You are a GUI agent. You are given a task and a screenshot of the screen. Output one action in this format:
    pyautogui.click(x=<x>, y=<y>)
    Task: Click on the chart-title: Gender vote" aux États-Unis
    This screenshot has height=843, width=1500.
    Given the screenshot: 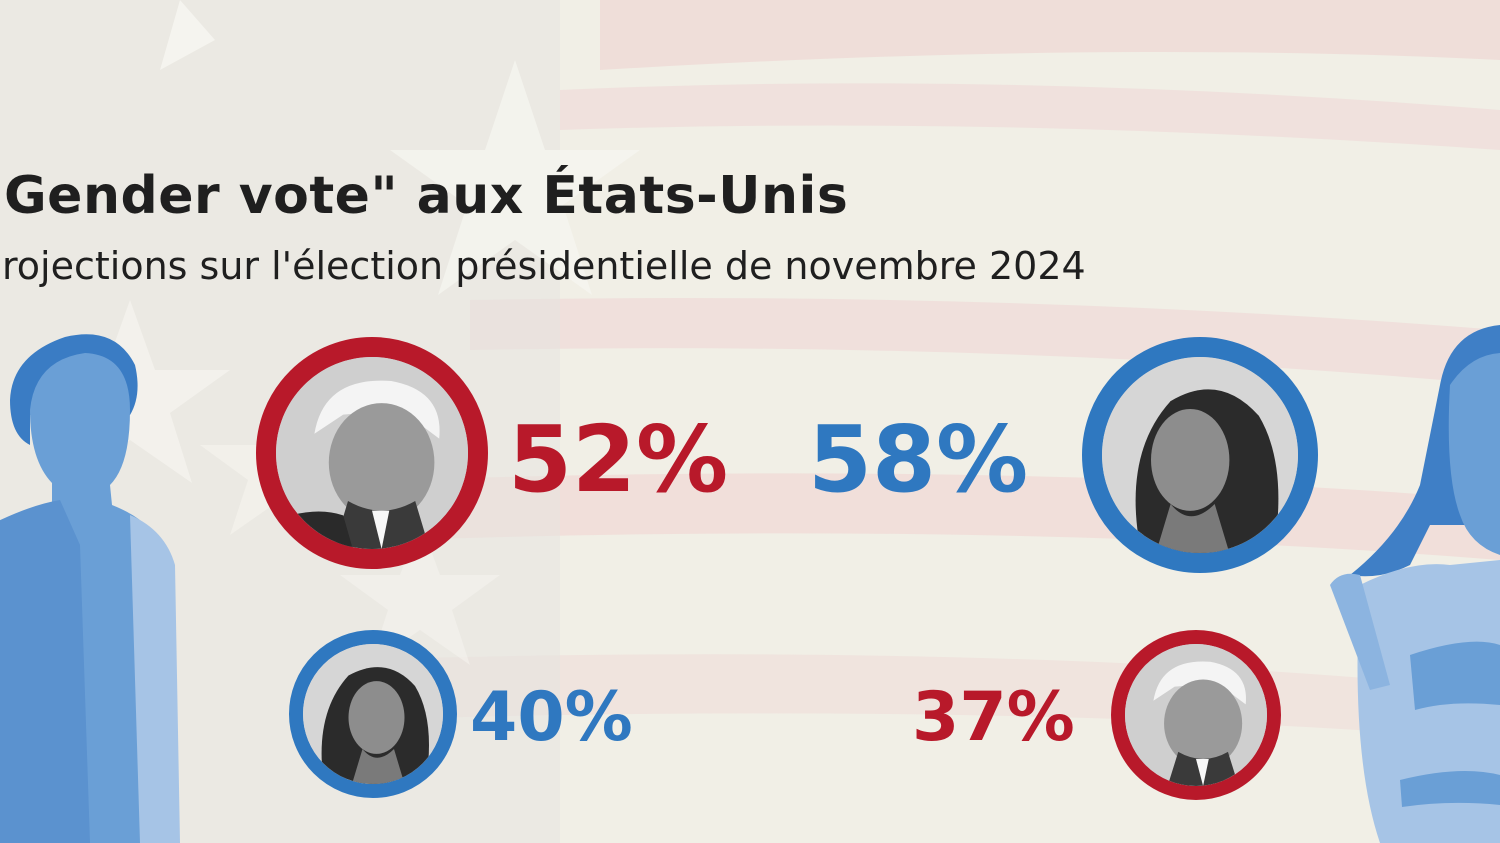 What is the action you would take?
    pyautogui.click(x=426, y=196)
    